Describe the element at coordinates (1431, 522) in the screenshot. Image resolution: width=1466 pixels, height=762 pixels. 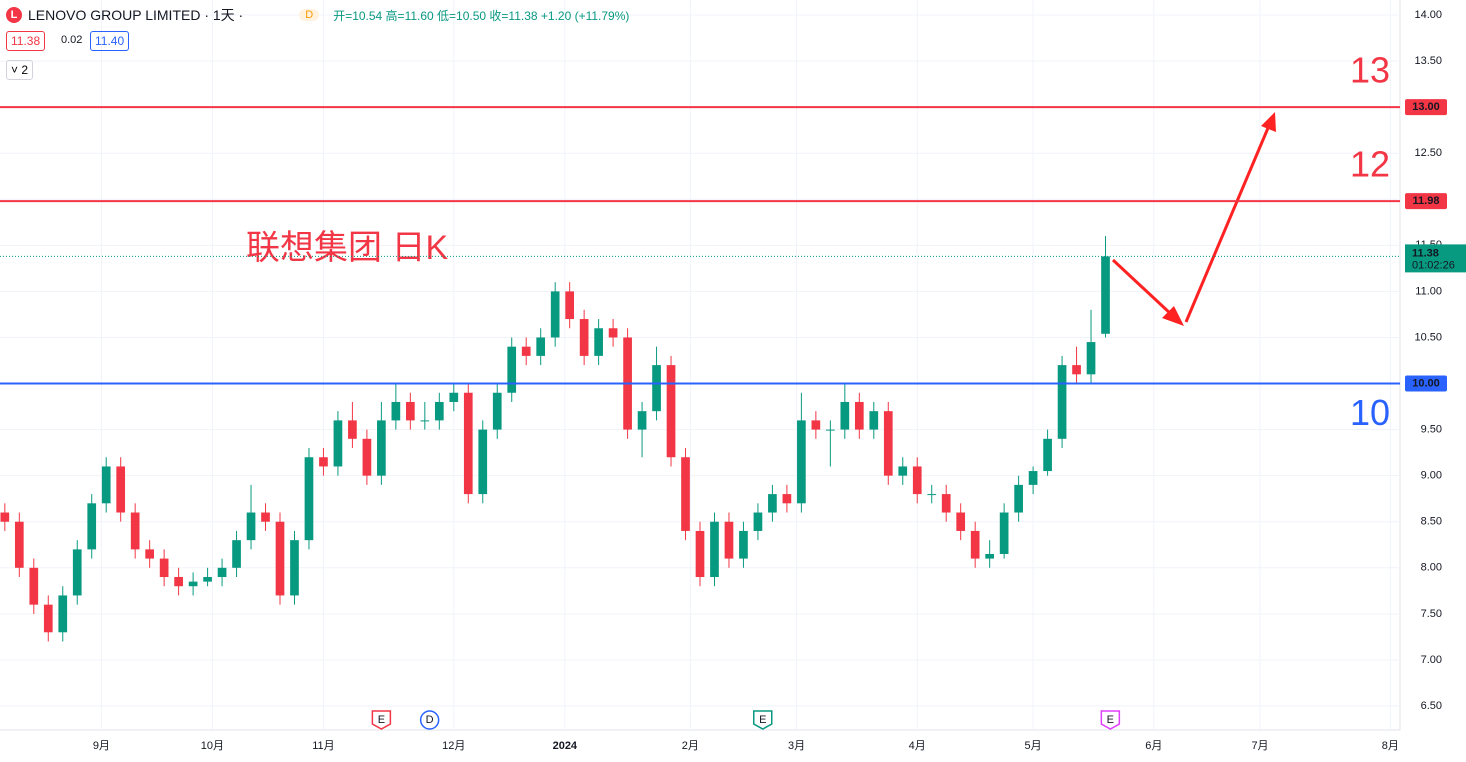
I see `y-tick-label: 8.50` at that location.